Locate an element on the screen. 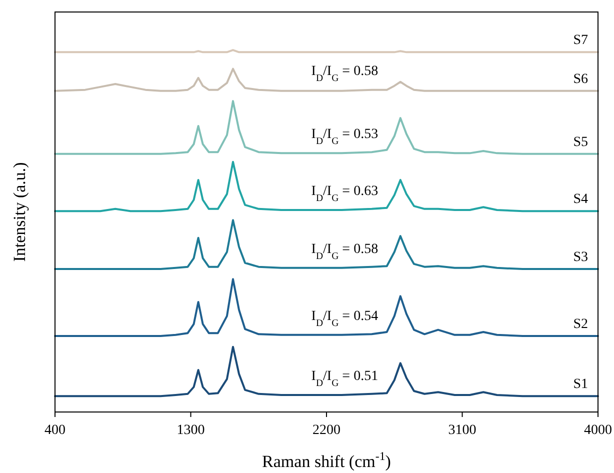 This screenshot has width=614, height=473. series-label: S1 is located at coordinates (580, 384).